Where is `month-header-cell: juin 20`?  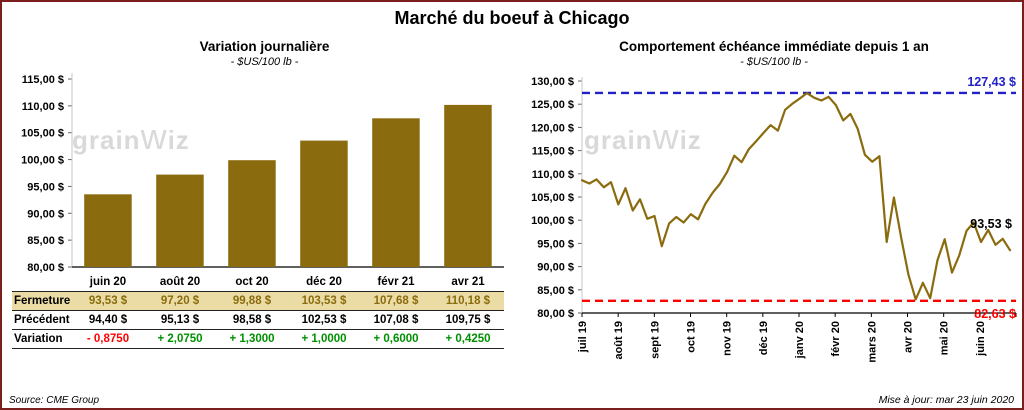 month-header-cell: juin 20 is located at coordinates (108, 282).